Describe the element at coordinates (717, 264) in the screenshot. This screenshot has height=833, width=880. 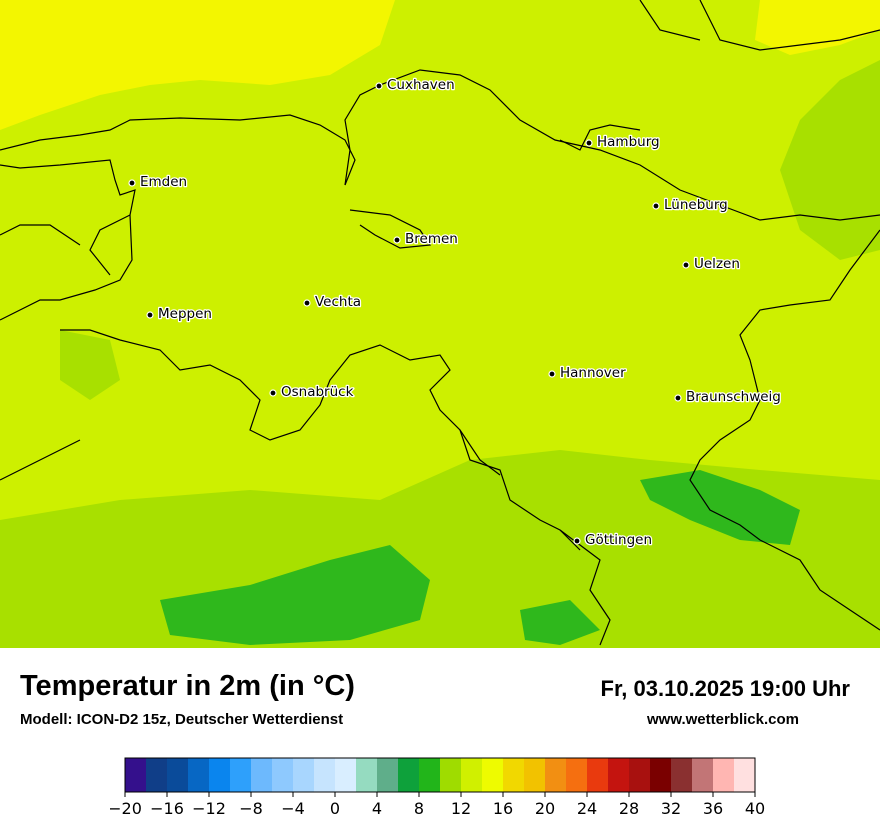
I see `city-label: Uelzen` at that location.